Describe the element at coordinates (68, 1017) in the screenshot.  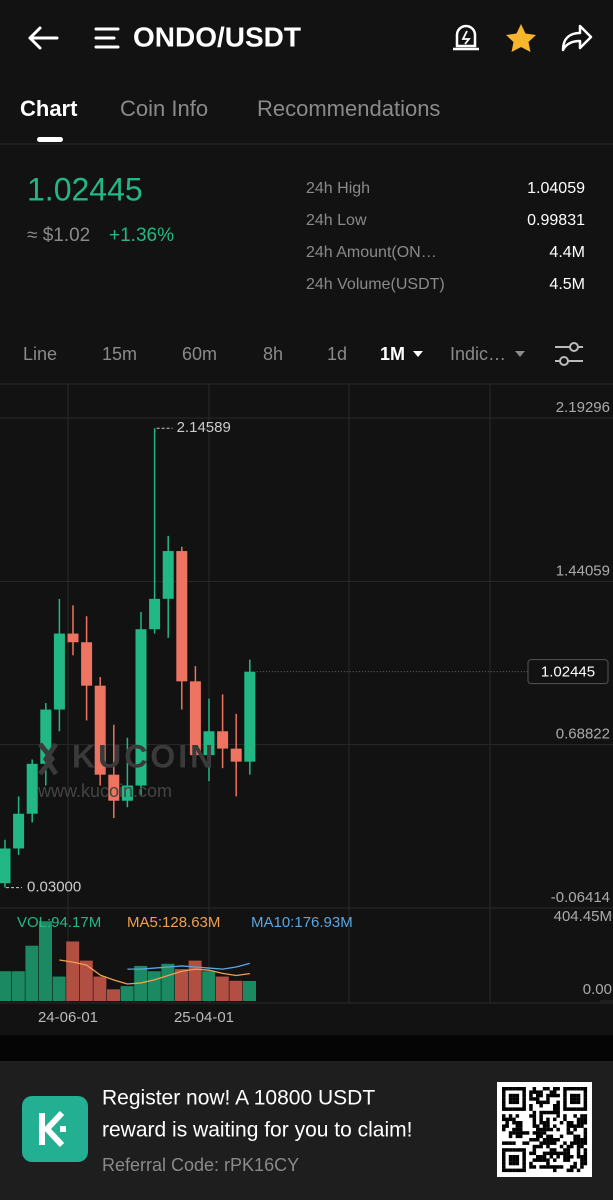
I see `x-tick-label: 24-06-01` at that location.